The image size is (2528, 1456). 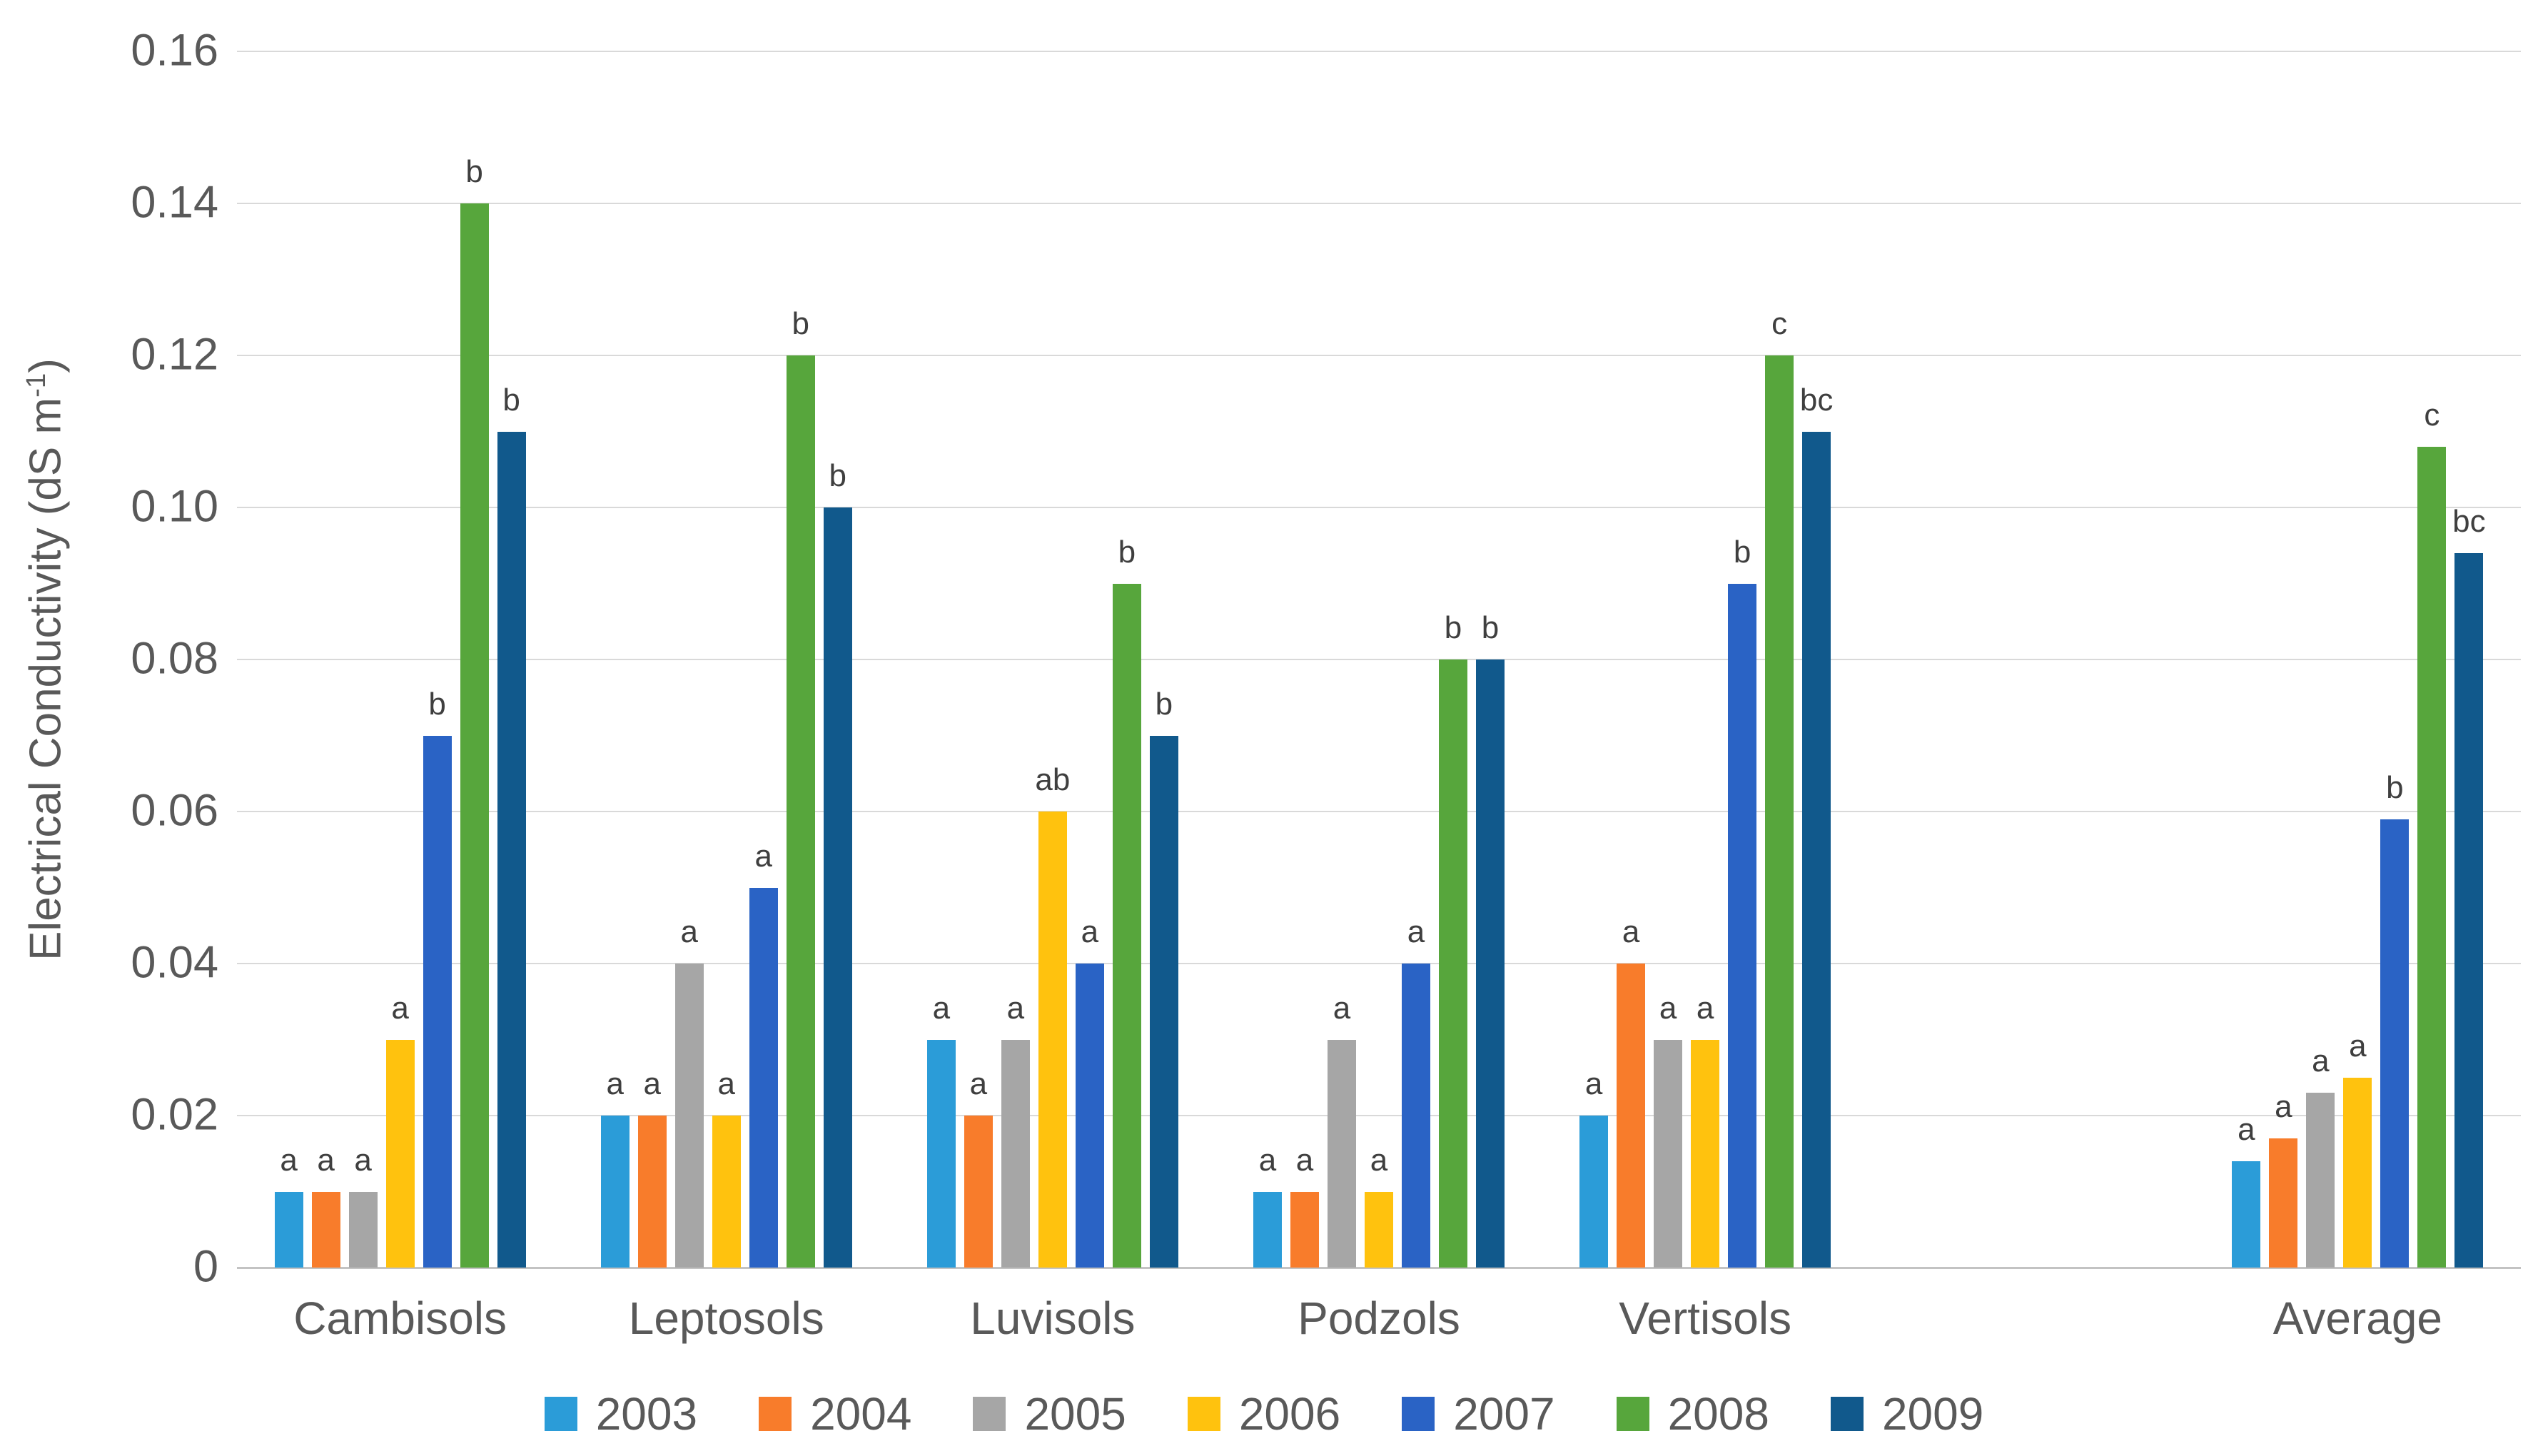 What do you see at coordinates (475, 735) in the screenshot?
I see `bar-cambisols-2008` at bounding box center [475, 735].